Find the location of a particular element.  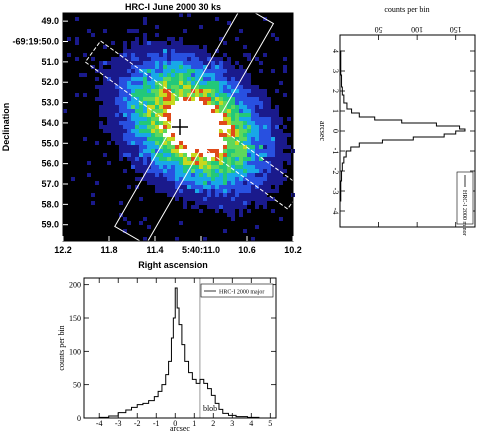

major-y-tick-label: 150 is located at coordinates (75, 318).